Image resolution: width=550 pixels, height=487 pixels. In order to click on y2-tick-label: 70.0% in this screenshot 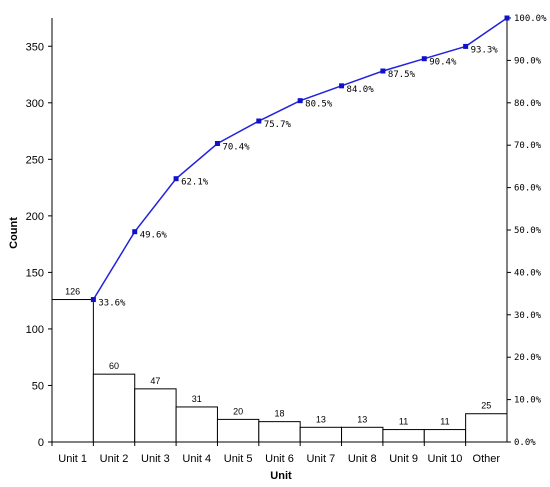, I will do `click(528, 146)`.